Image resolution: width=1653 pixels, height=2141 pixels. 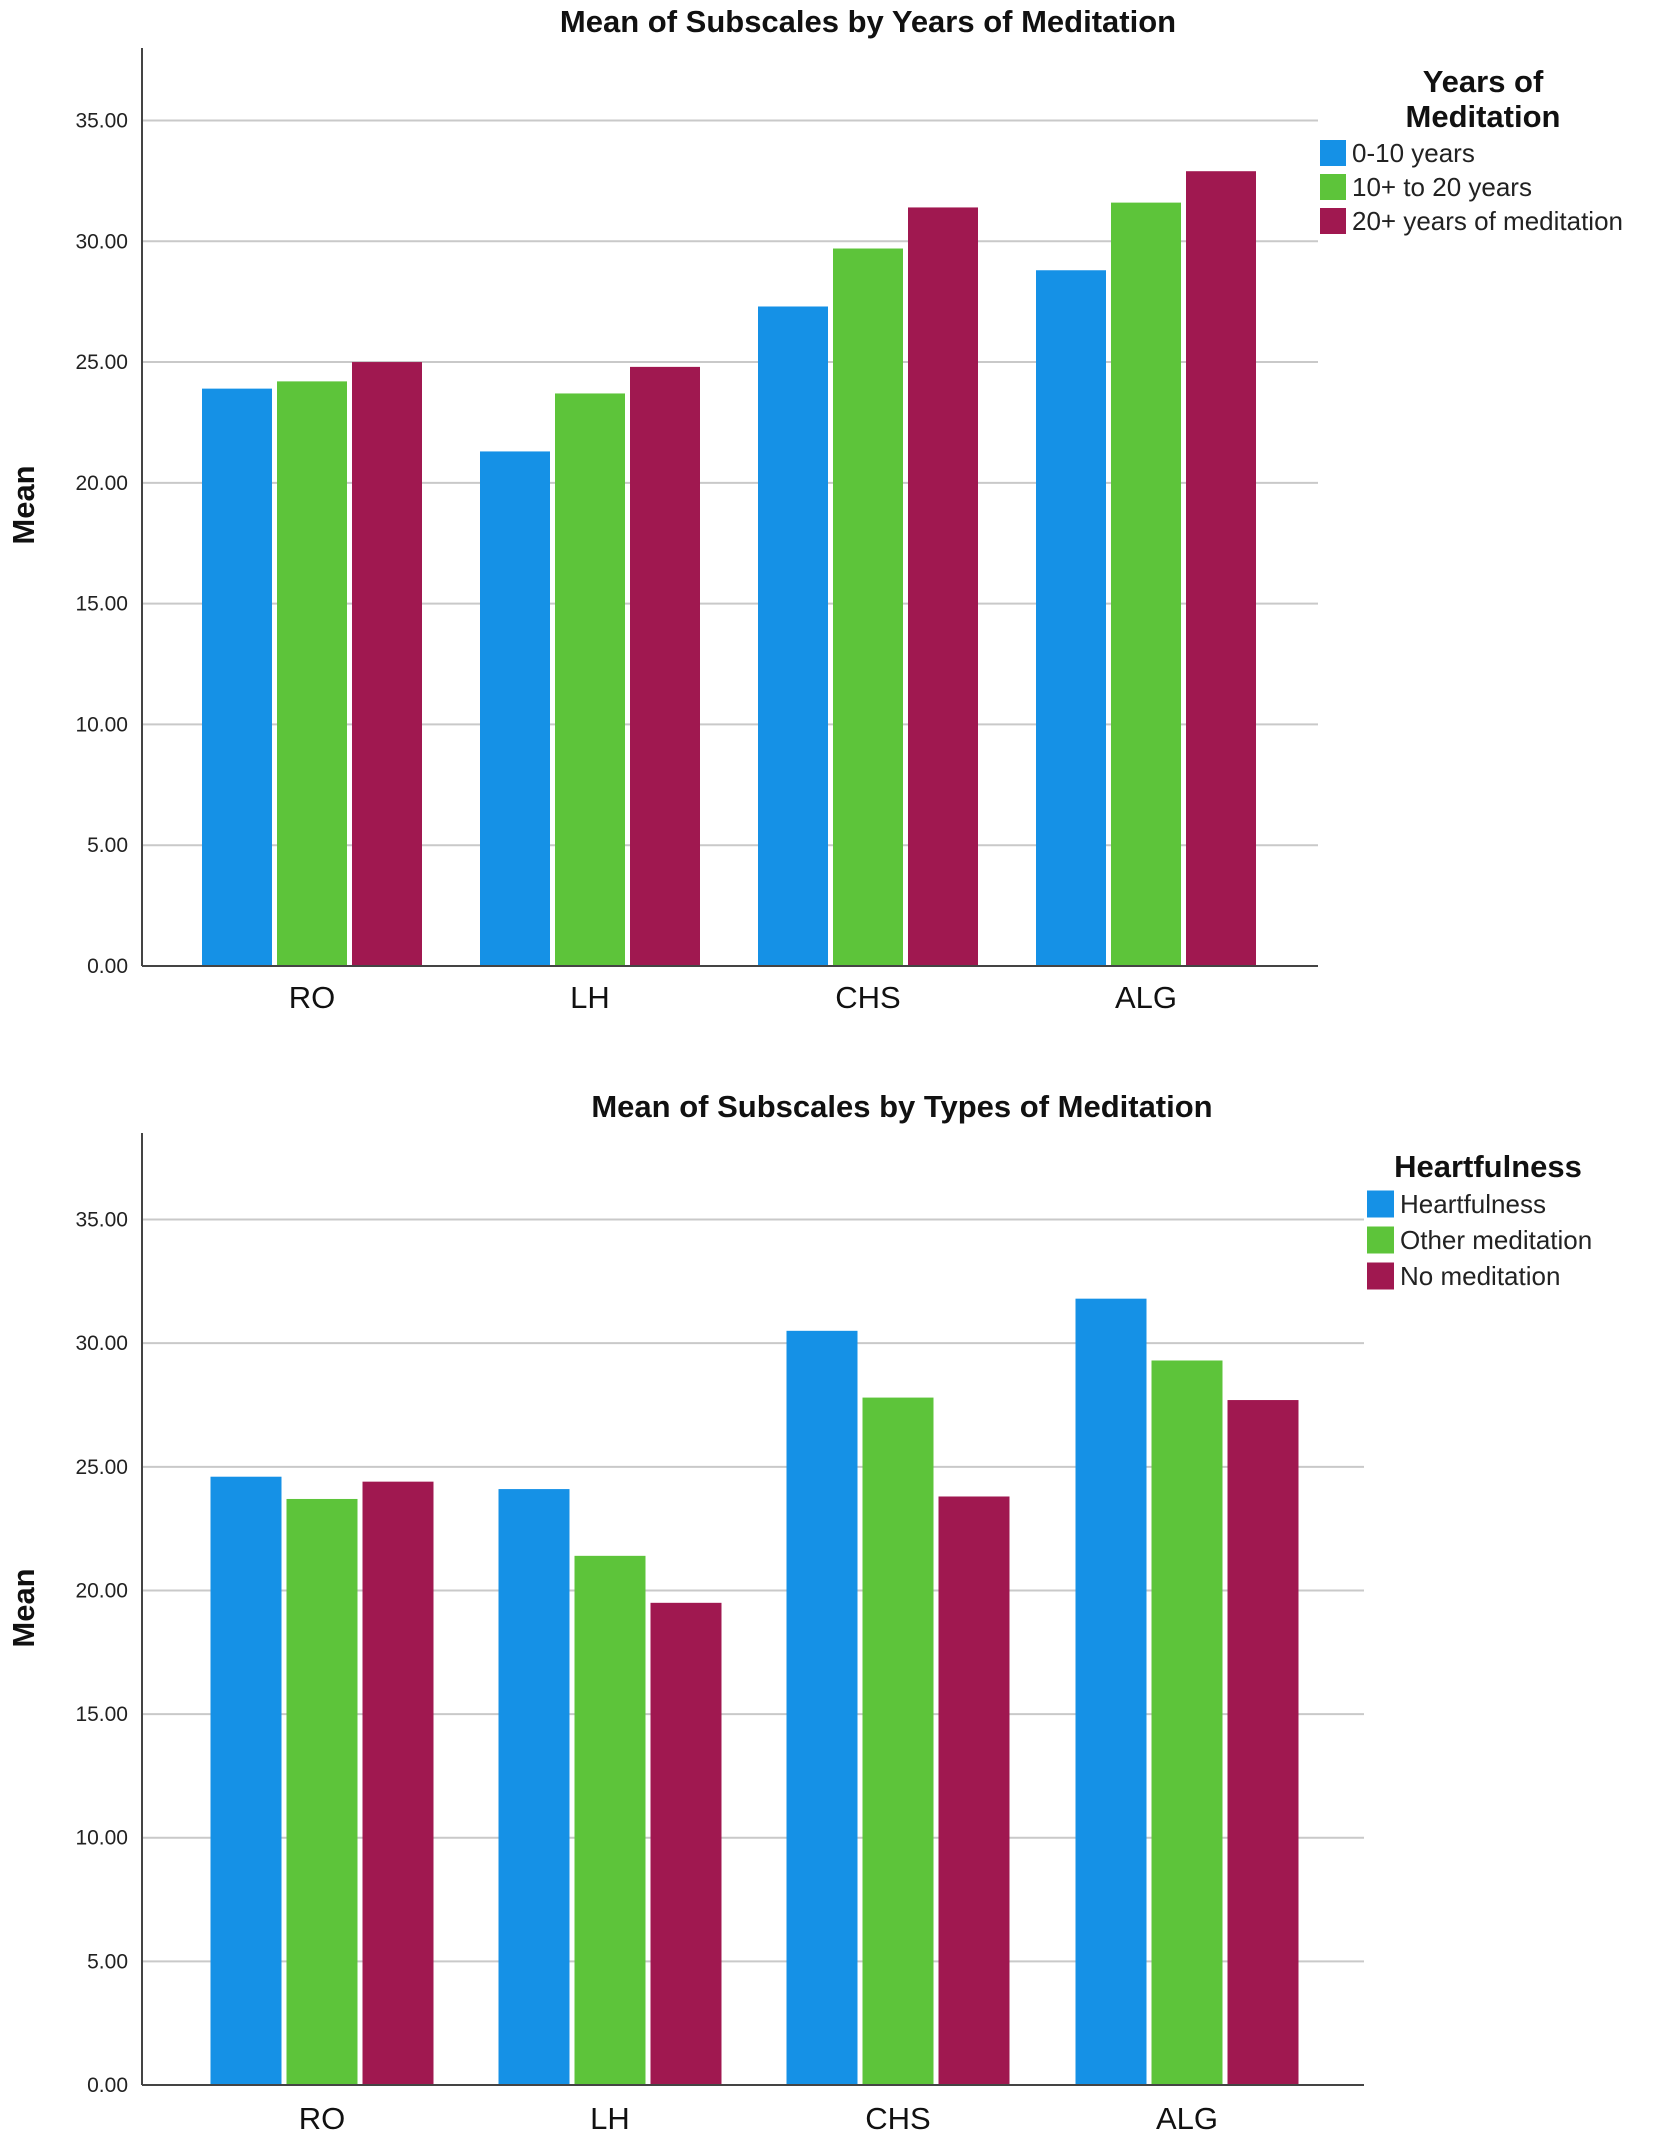 What do you see at coordinates (1480, 1276) in the screenshot?
I see `legend-label: No meditation` at bounding box center [1480, 1276].